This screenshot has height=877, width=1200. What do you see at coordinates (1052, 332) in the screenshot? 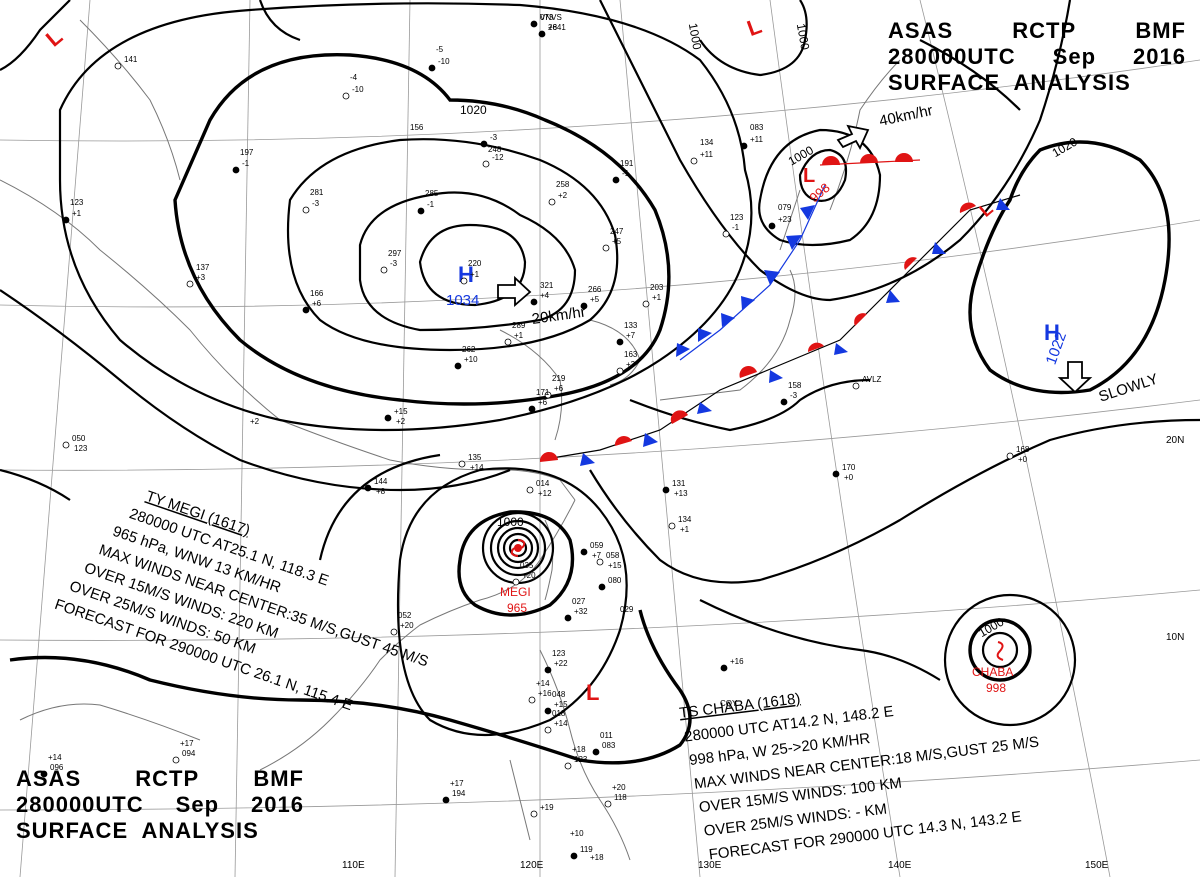
I see `high-east-symbol: H` at bounding box center [1052, 332].